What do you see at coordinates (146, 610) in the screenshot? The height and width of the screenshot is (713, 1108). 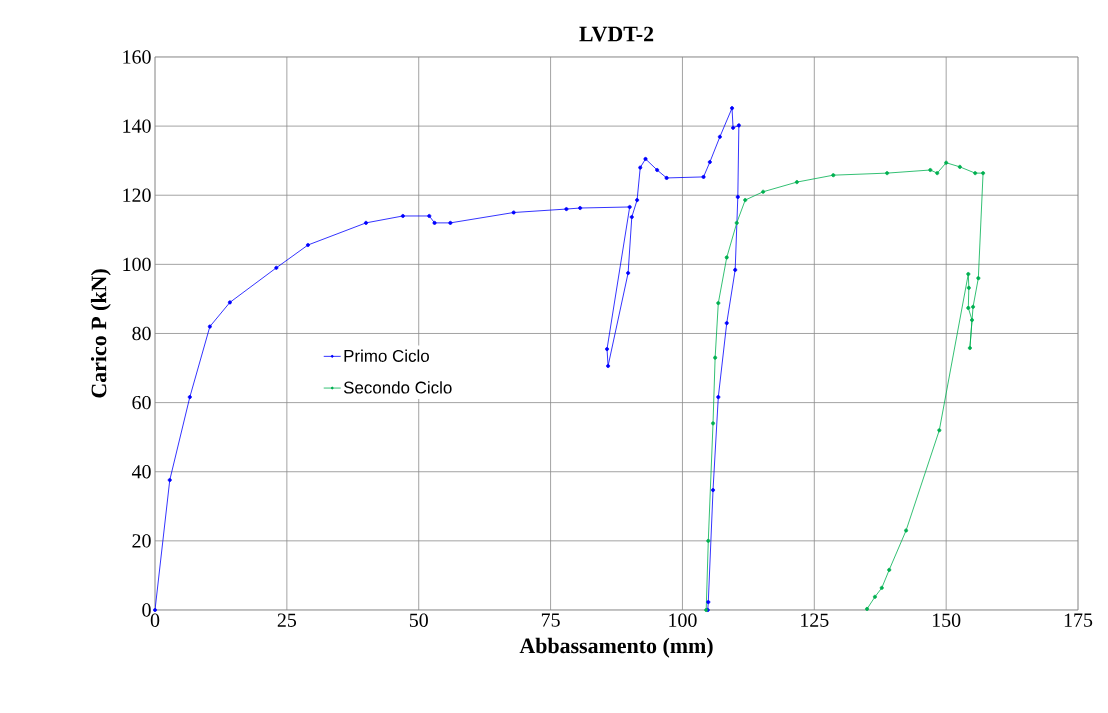 I see `y-tick-label: 0` at bounding box center [146, 610].